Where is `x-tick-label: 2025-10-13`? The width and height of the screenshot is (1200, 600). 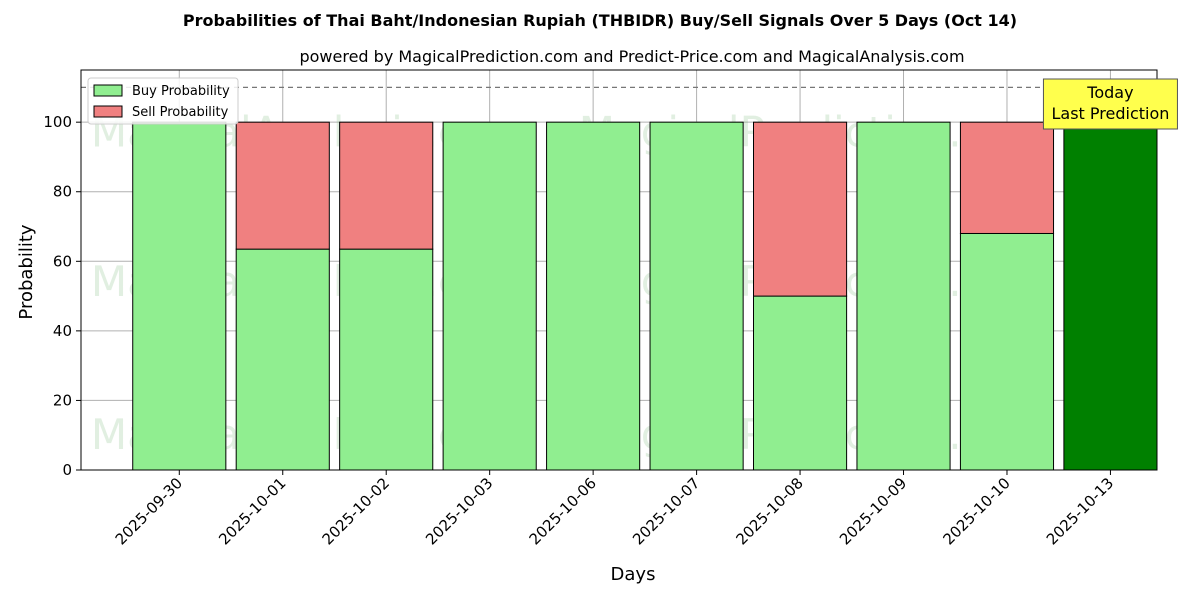
x-tick-label: 2025-10-13 is located at coordinates (1080, 511).